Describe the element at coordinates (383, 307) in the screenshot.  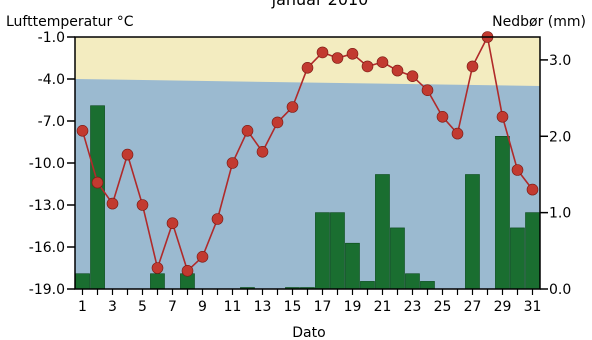
I see `x-tick-label: 21` at that location.